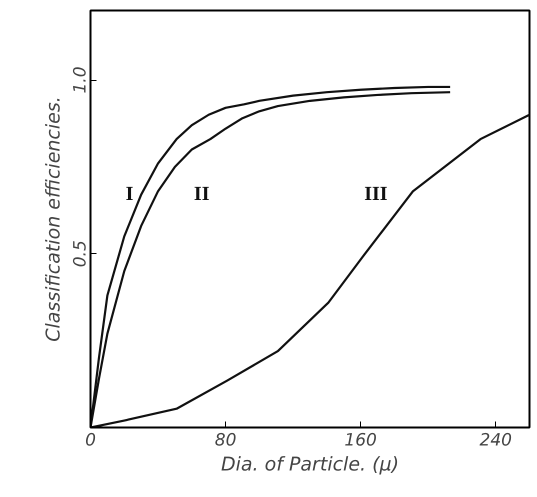 This screenshot has width=537, height=497. Describe the element at coordinates (90, 440) in the screenshot. I see `x-tick-label: 0` at that location.